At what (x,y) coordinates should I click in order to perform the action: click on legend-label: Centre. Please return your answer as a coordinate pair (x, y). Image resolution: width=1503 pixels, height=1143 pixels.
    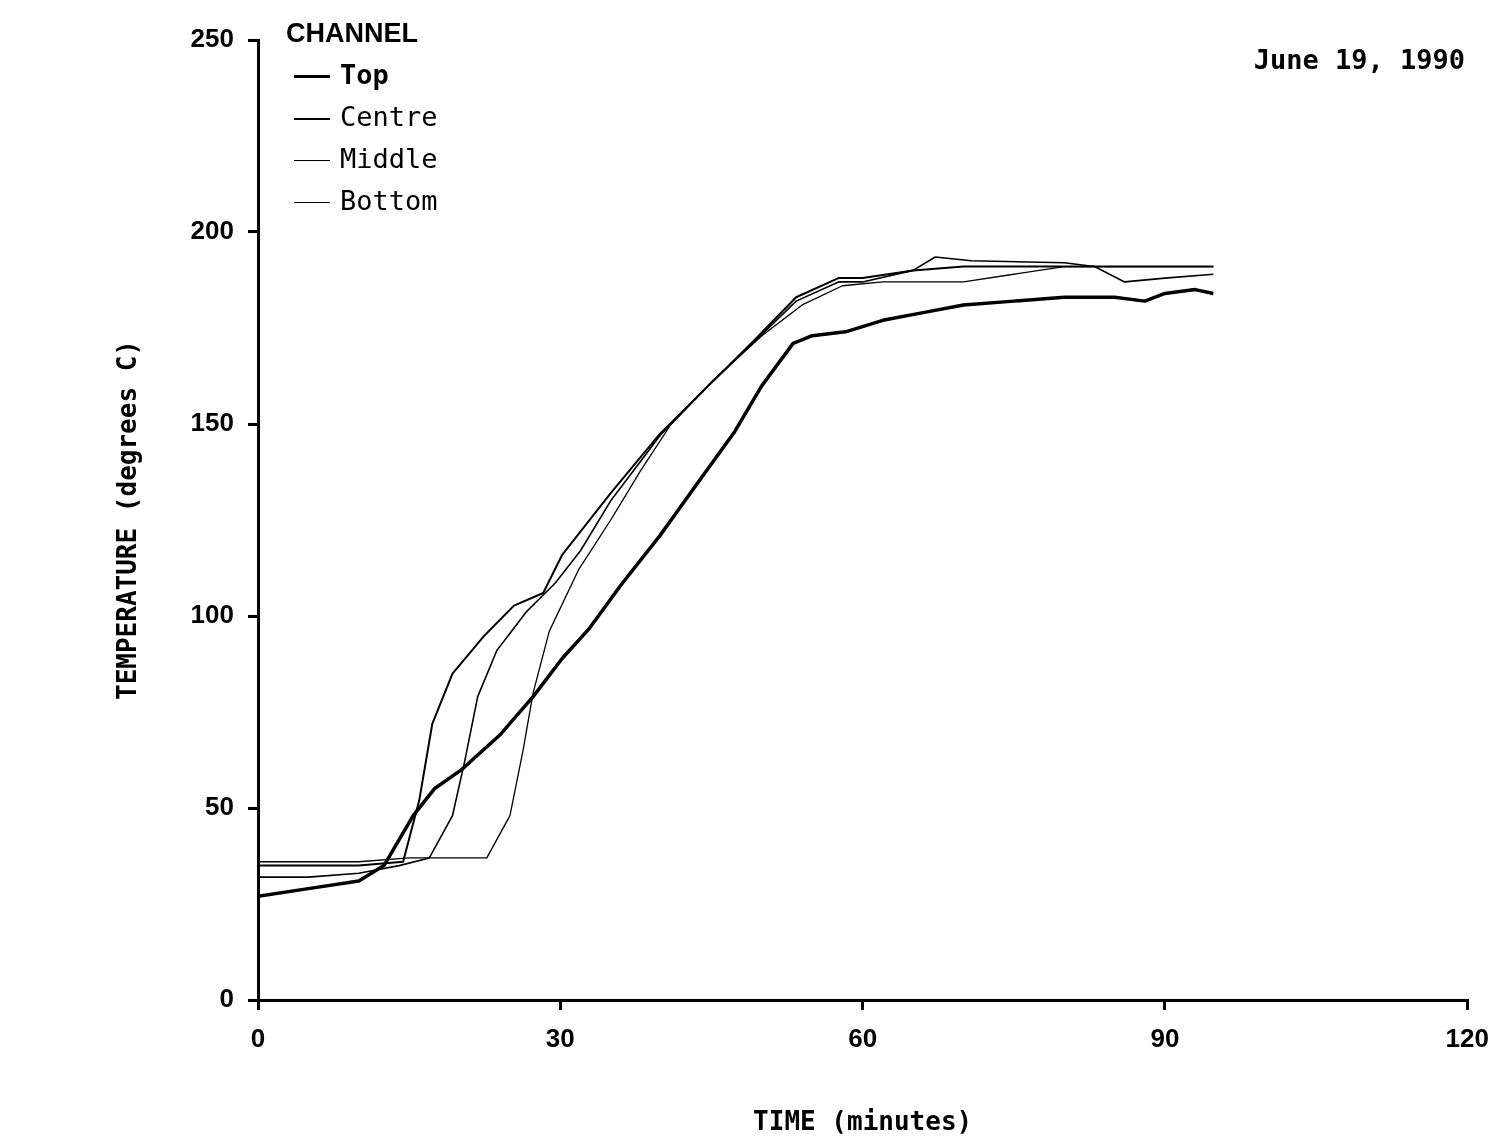
    Looking at the image, I should click on (389, 116).